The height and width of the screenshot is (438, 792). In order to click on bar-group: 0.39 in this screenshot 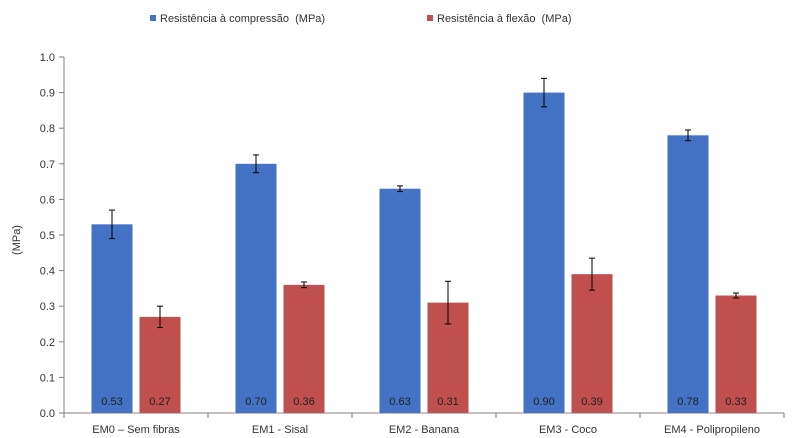, I will do `click(592, 335)`.